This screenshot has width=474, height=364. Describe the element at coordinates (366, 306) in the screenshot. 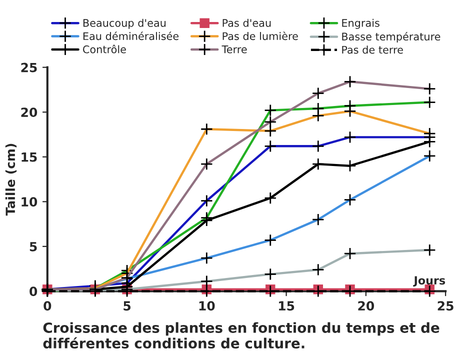

I see `x-tick-label: 20` at that location.